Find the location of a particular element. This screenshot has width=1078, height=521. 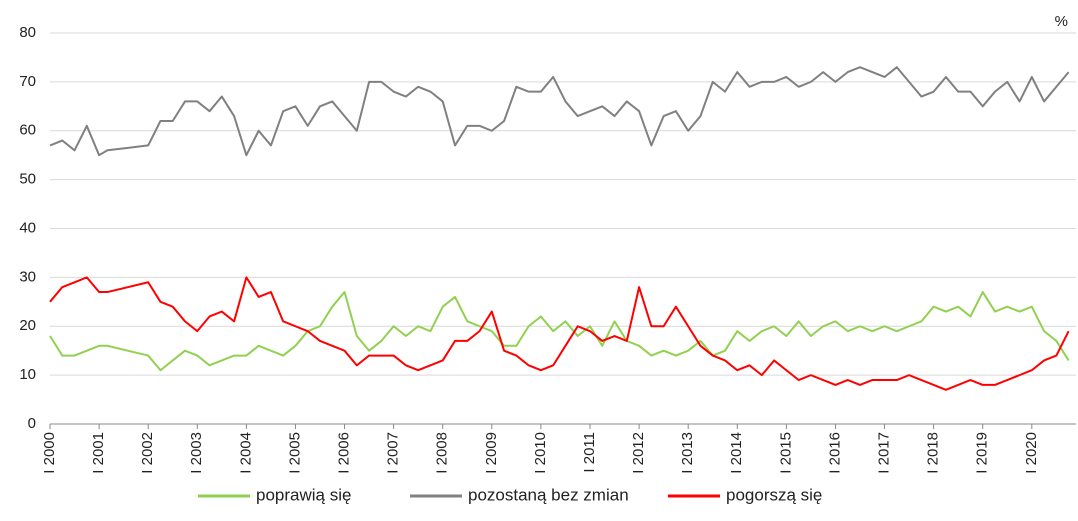

series-line is located at coordinates (559, 331).